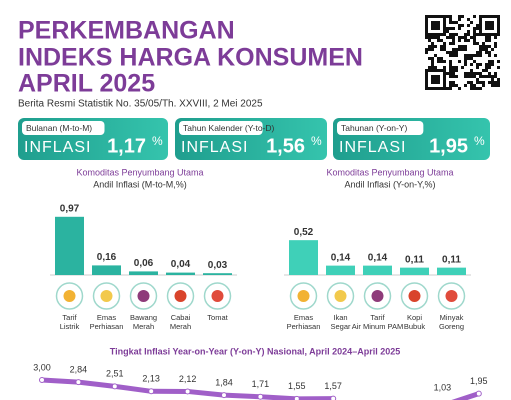  I want to click on chart-title: Komoditas Penyumbang Utama, so click(139, 172).